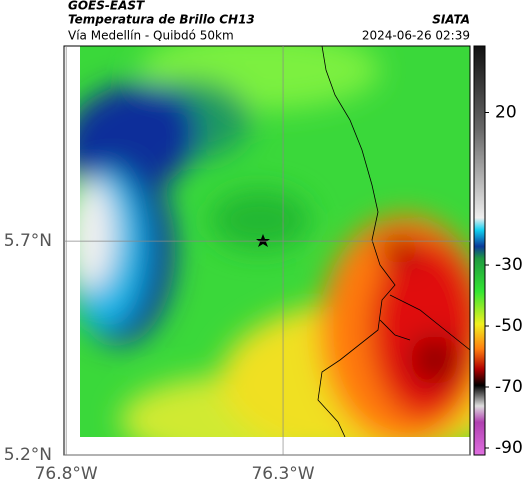 This screenshot has width=526, height=491. I want to click on y-tick-label: 5.7°N, so click(28, 241).